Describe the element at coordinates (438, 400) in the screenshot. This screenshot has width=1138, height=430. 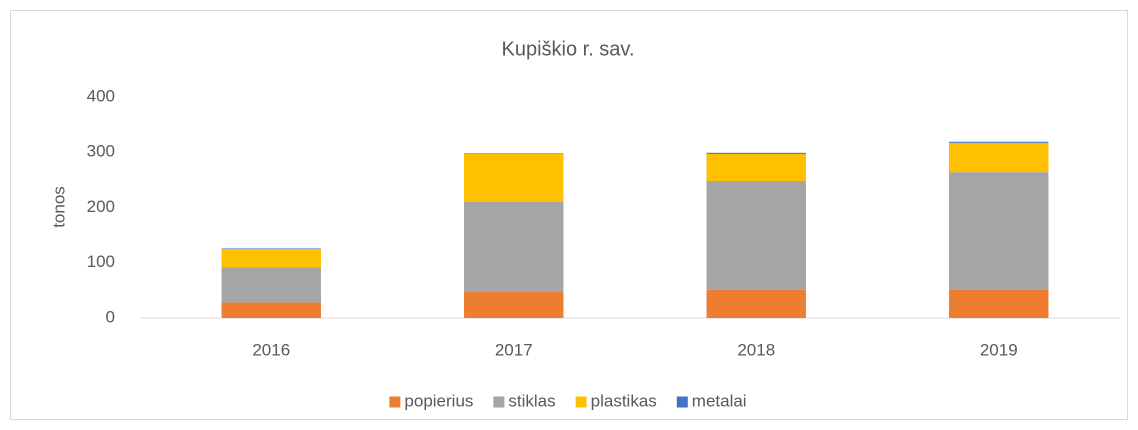
I see `legend-label: popierius` at that location.